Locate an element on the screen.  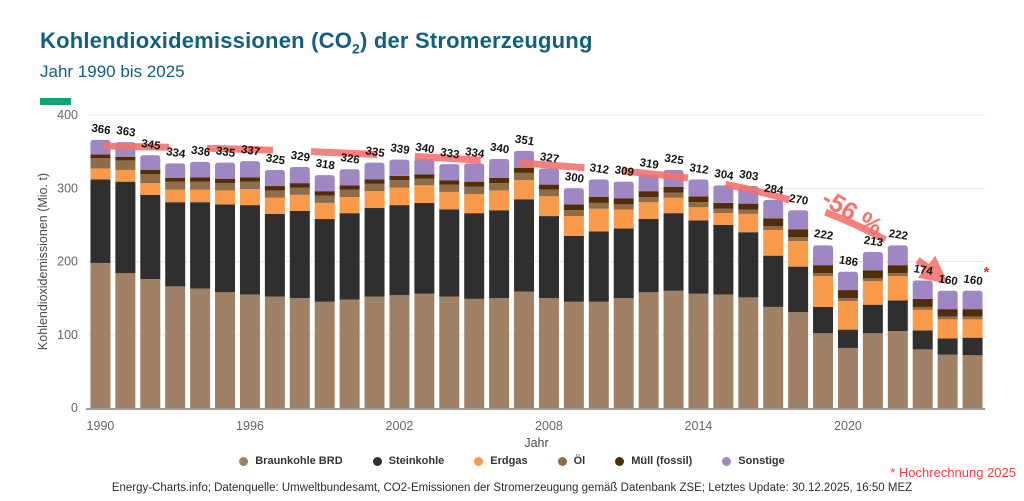
legend-item-steinkohle: Steinkohle is located at coordinates (408, 461).